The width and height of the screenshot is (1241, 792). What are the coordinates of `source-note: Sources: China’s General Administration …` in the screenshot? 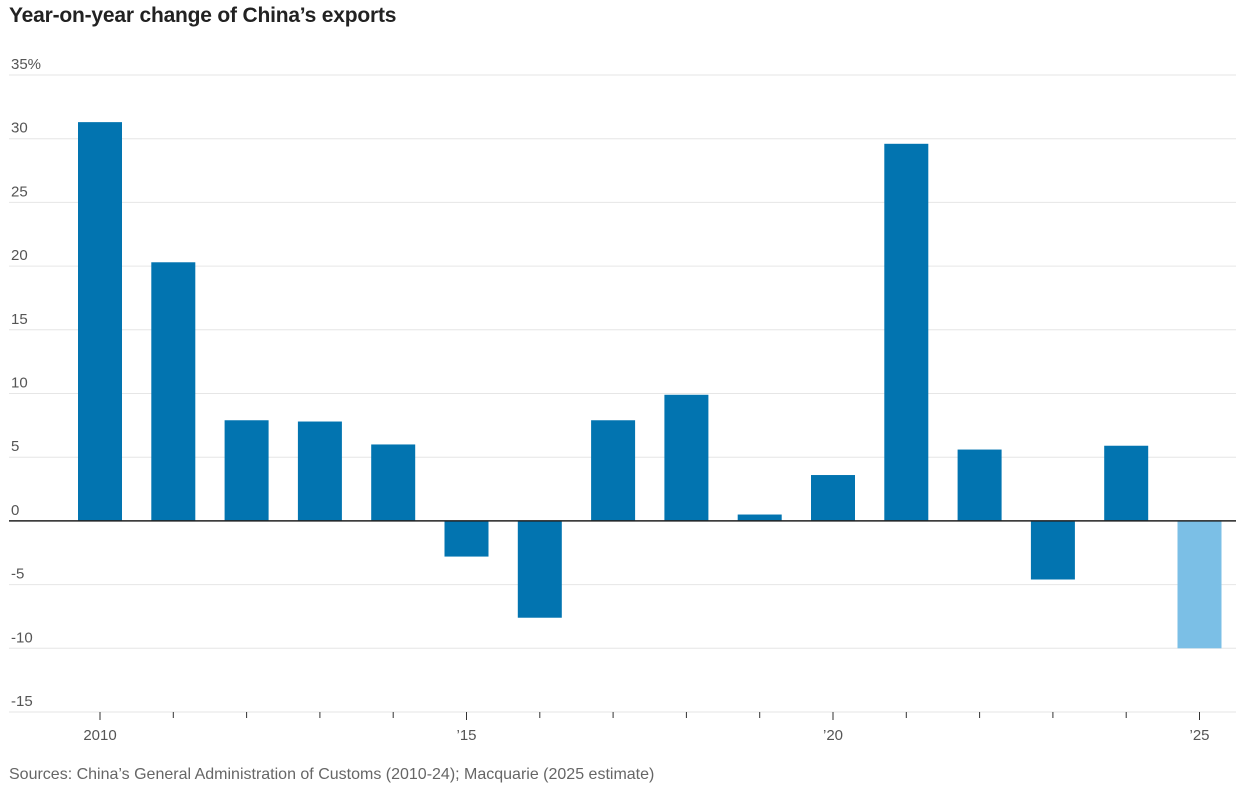 It's located at (332, 774).